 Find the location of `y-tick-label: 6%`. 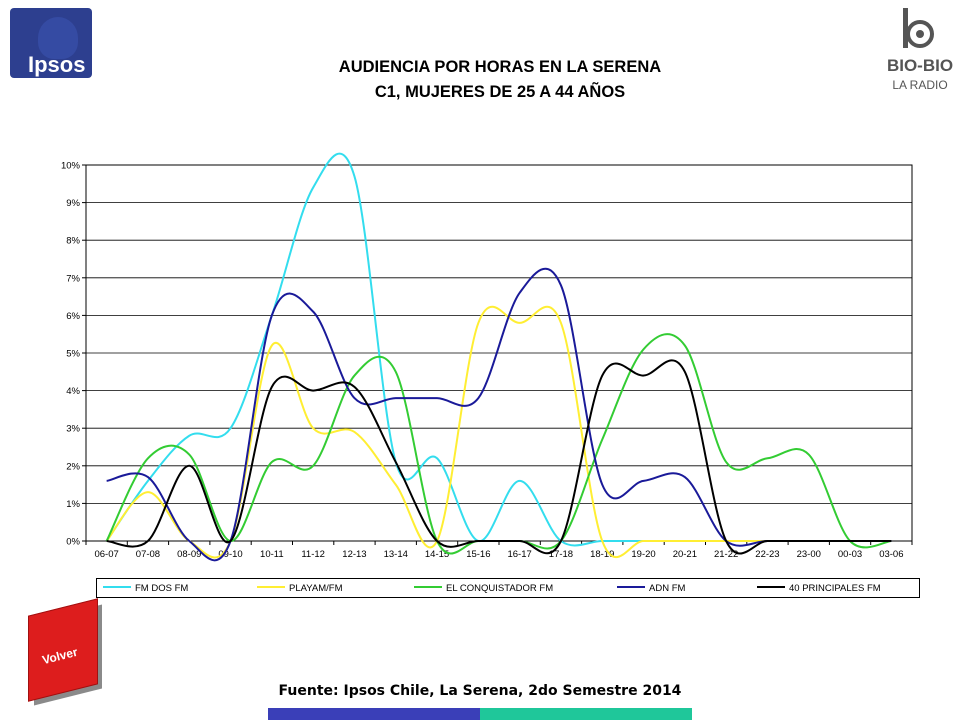

y-tick-label: 6% is located at coordinates (73, 316).